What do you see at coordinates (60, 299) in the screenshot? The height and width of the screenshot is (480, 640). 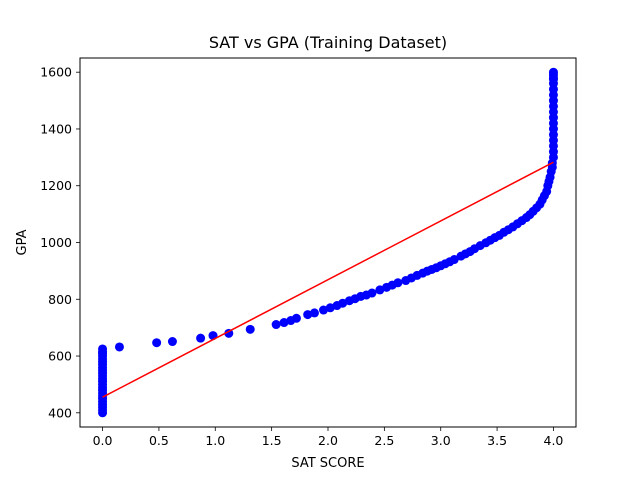 I see `y-tick-label: 800` at bounding box center [60, 299].